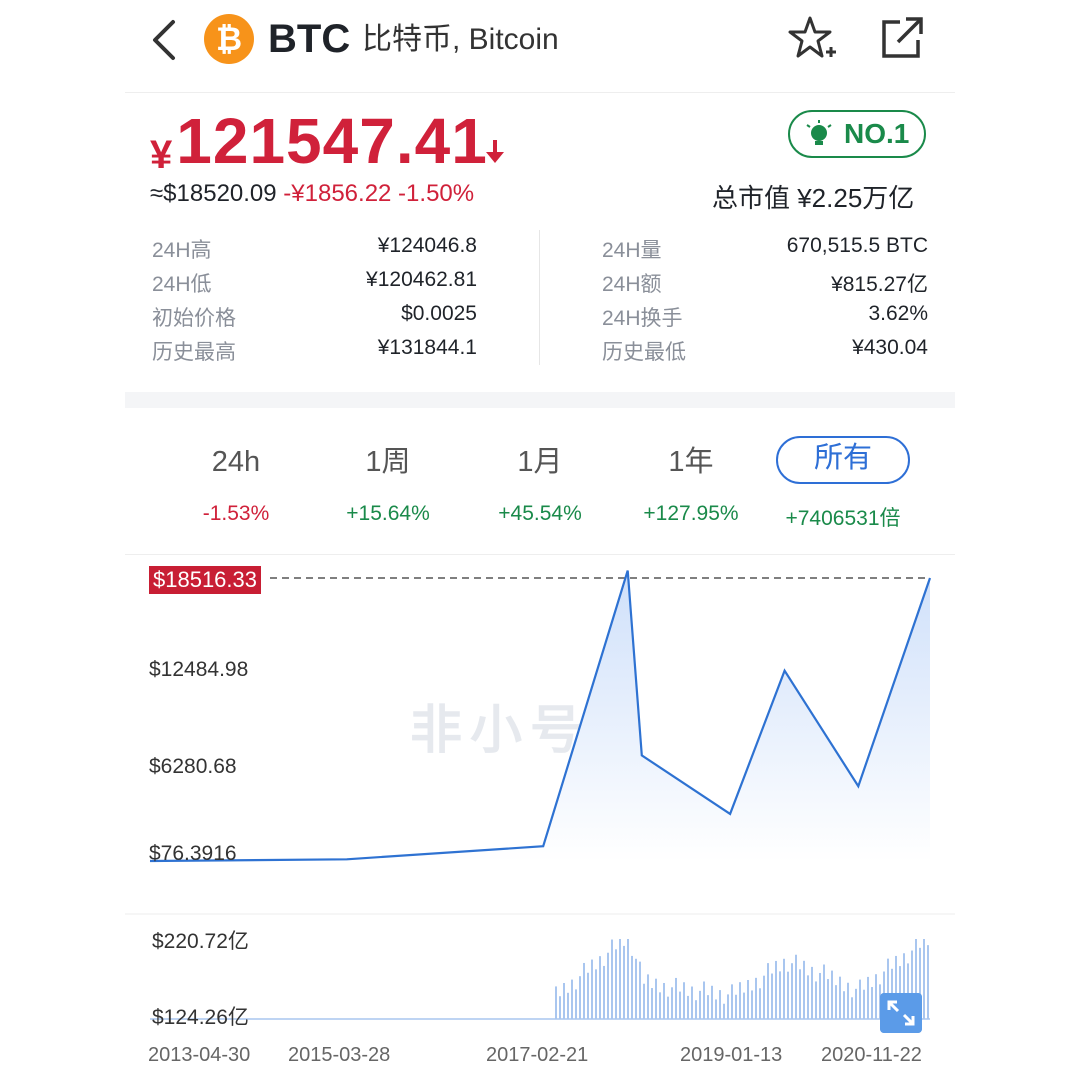  Describe the element at coordinates (194, 352) in the screenshot. I see `stat-label: 历史最高` at that location.